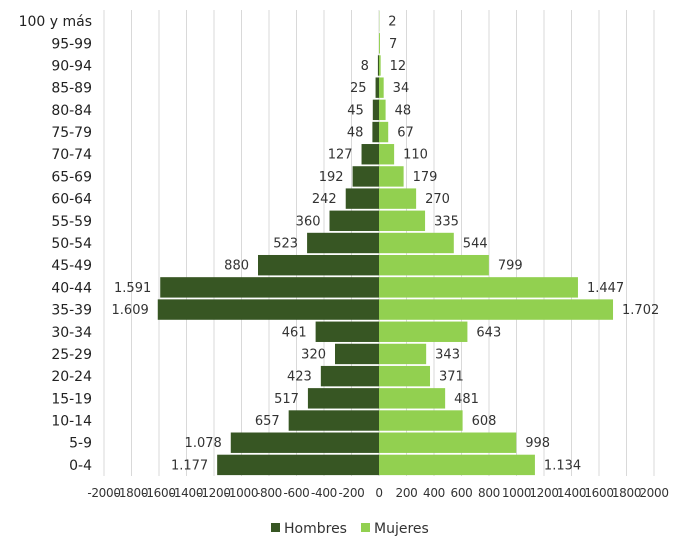  What do you see at coordinates (71, 422) in the screenshot?
I see `category-label: 10-14` at bounding box center [71, 422].